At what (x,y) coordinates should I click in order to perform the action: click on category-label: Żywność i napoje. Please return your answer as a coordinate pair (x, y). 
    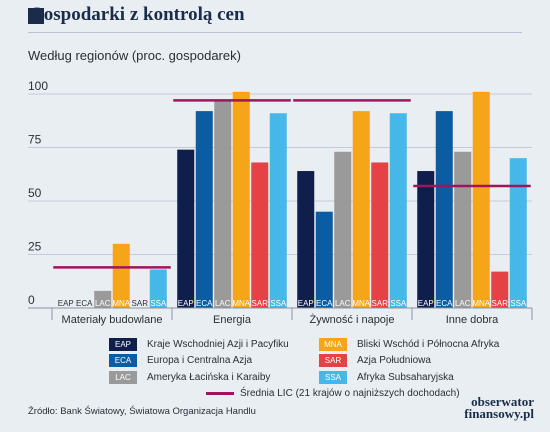
    Looking at the image, I should click on (352, 319).